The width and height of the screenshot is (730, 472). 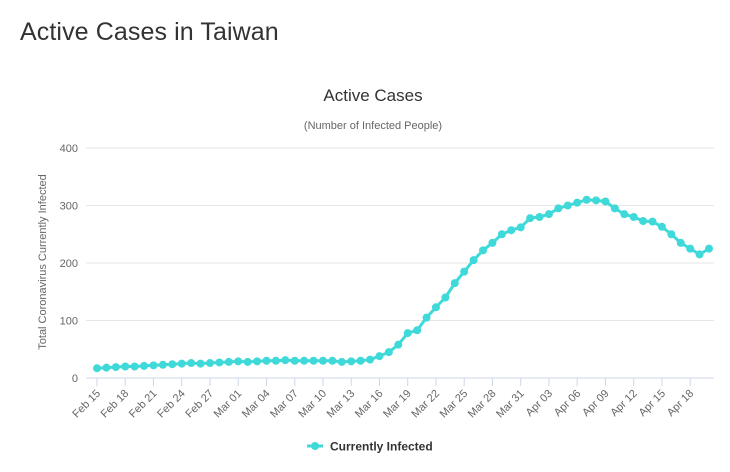 What do you see at coordinates (623, 403) in the screenshot?
I see `x-tick-label: Apr 12` at bounding box center [623, 403].